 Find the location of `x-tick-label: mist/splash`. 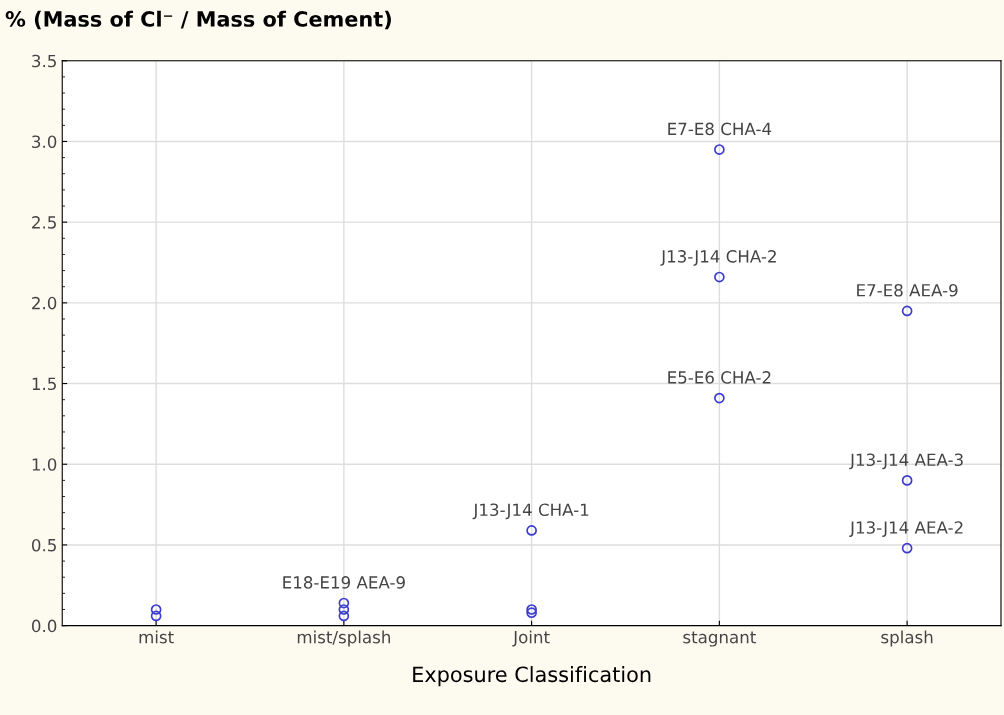

x-tick-label: mist/splash is located at coordinates (343, 638).